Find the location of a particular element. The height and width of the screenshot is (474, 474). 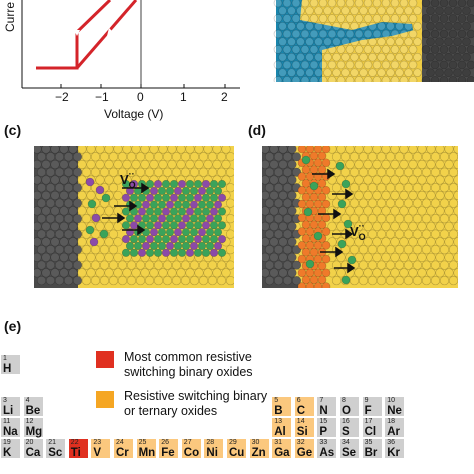

atomic-number: 28 is located at coordinates (210, 442).